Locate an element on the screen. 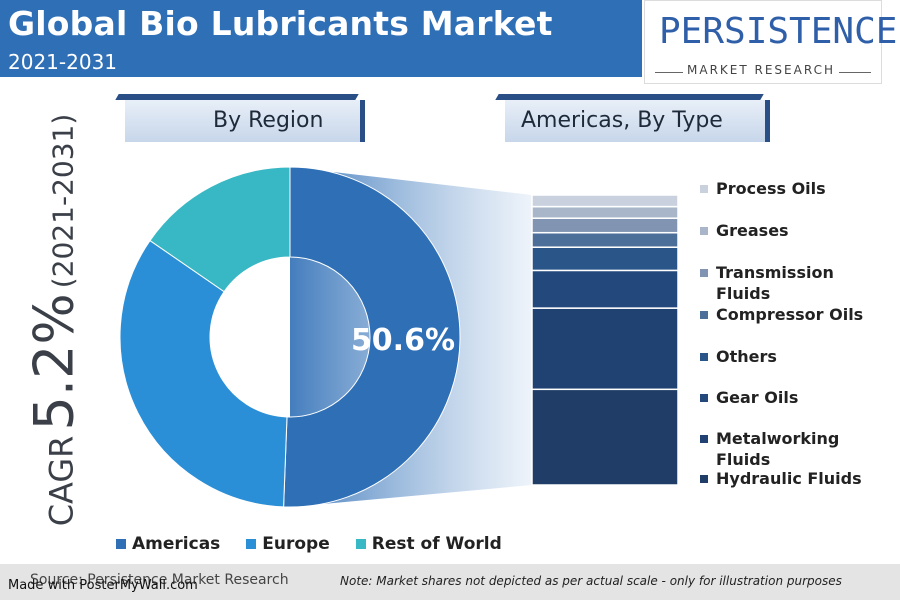 Image resolution: width=900 pixels, height=600 pixels. bar-segment-compressor-oils is located at coordinates (605, 239).